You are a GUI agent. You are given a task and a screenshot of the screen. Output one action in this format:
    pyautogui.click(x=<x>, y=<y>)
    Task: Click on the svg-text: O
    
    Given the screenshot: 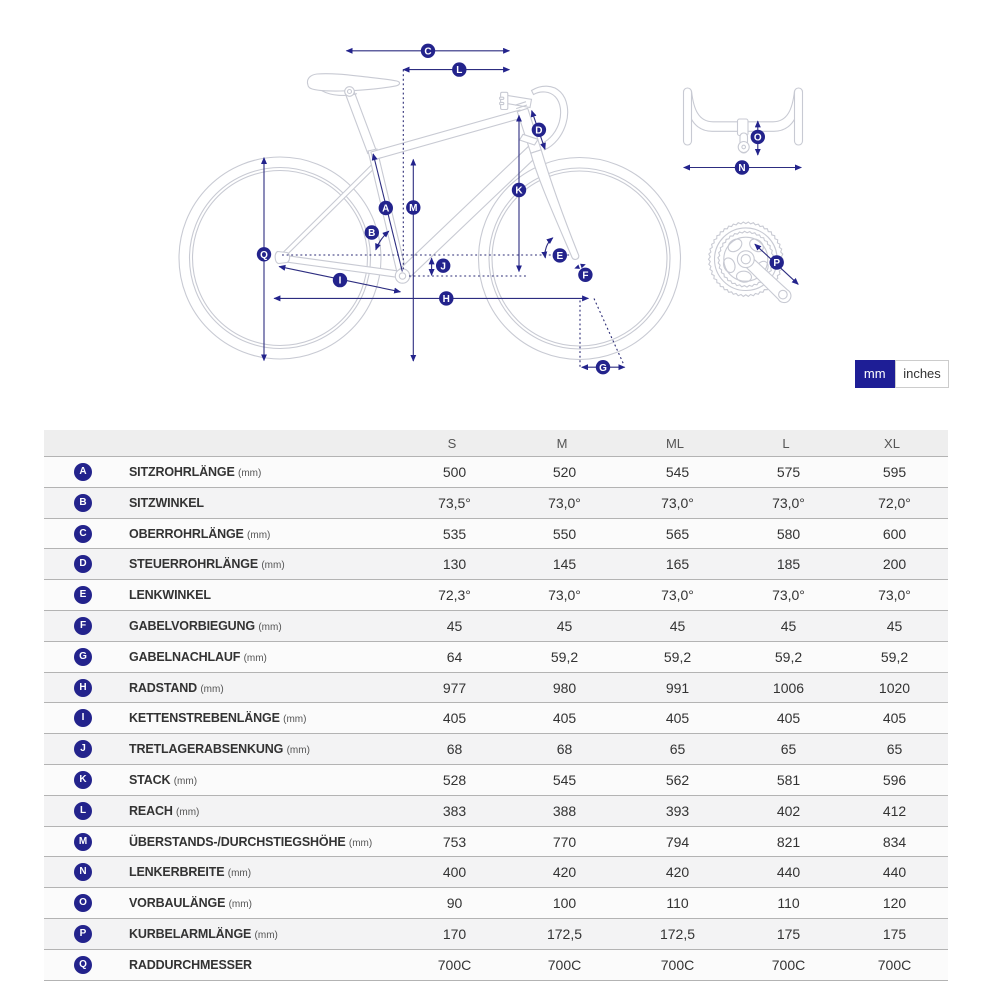 What is the action you would take?
    pyautogui.click(x=758, y=138)
    